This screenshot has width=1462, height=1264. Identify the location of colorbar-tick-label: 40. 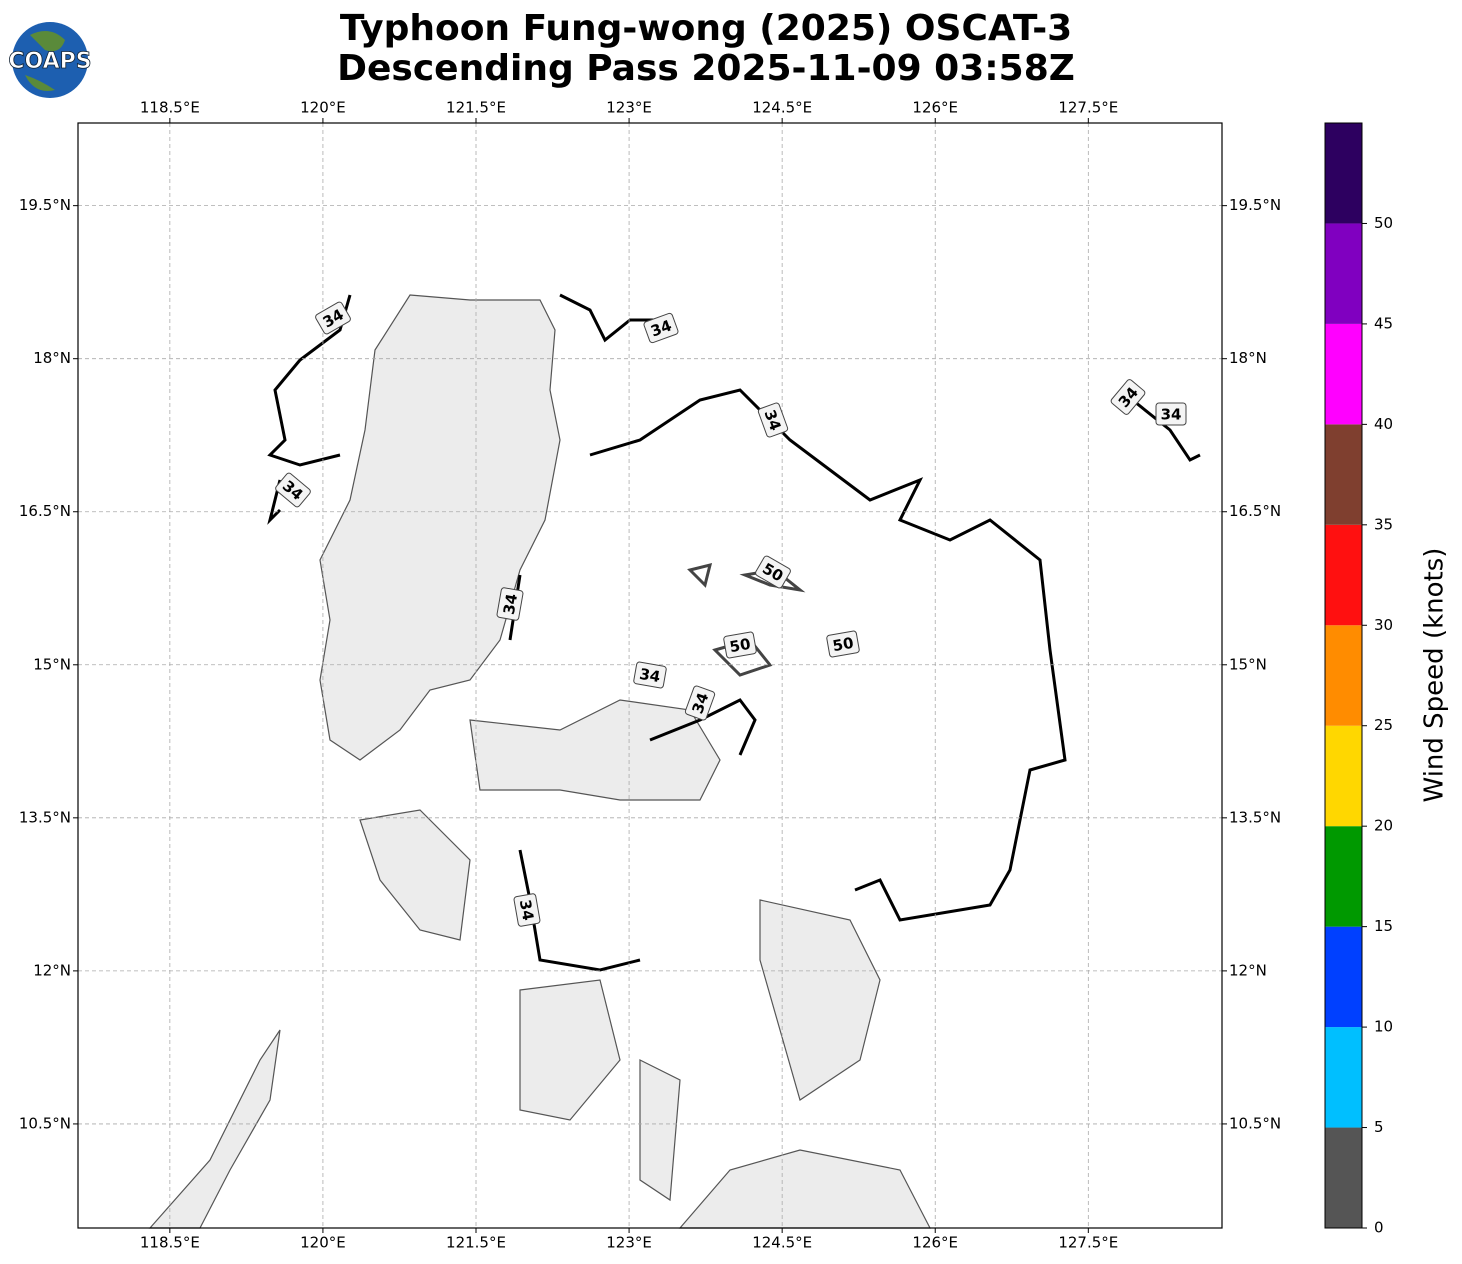
(1383, 424).